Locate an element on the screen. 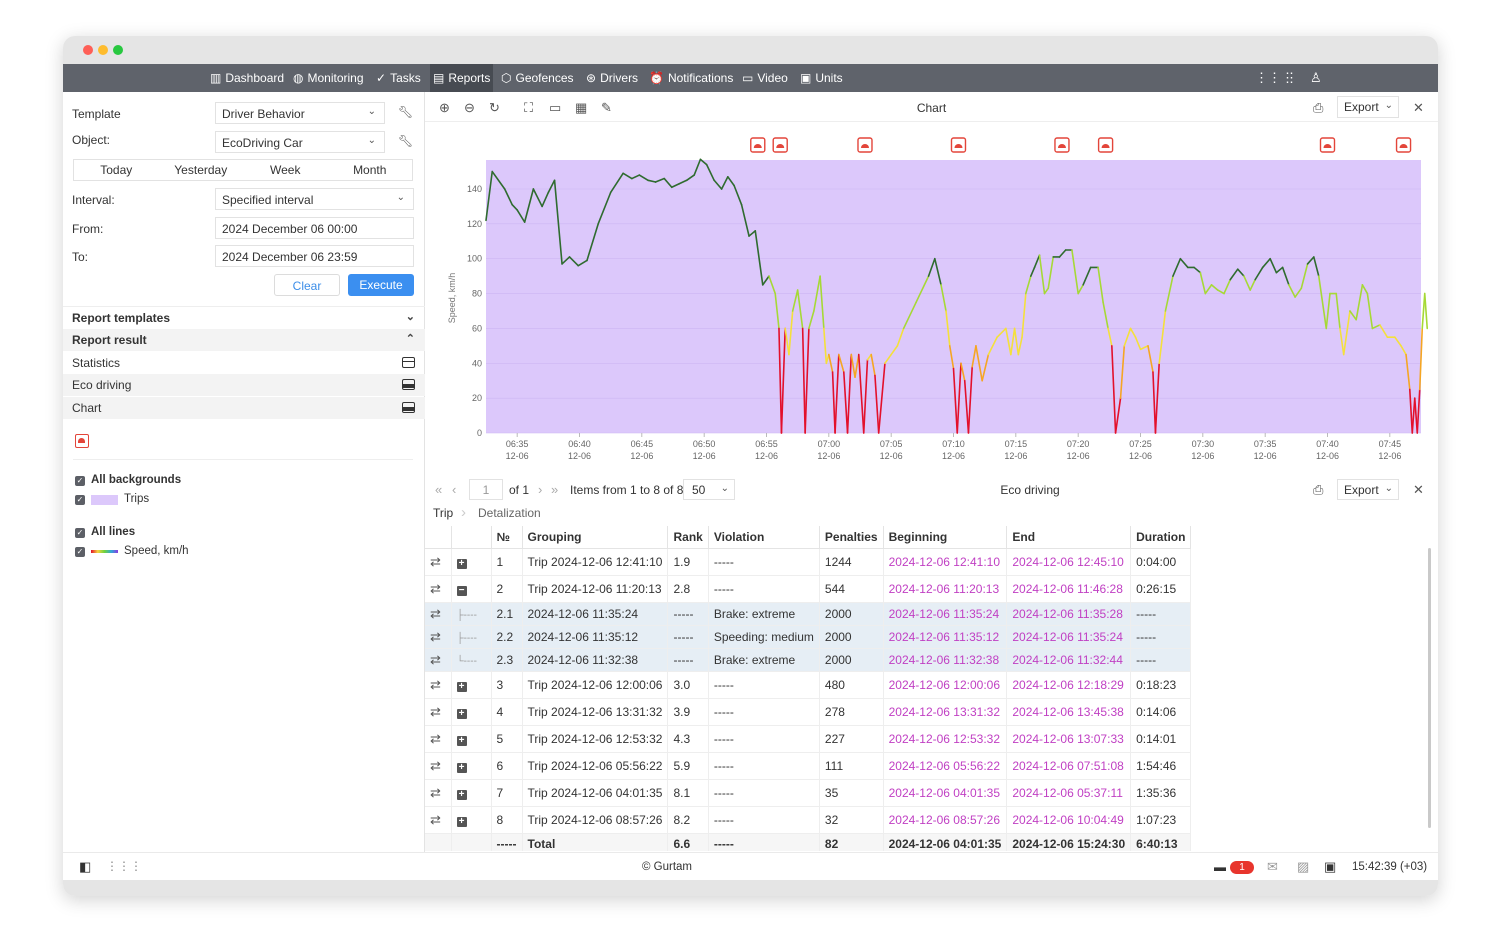  to-input: 2024 December 06 23:59 is located at coordinates (314, 256).